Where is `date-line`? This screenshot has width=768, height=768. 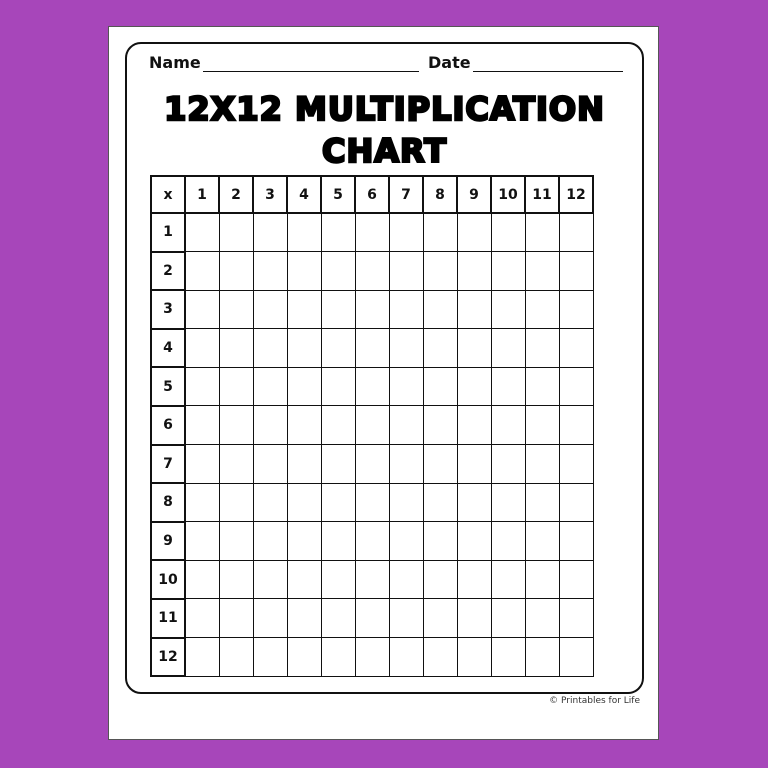 date-line is located at coordinates (547, 62).